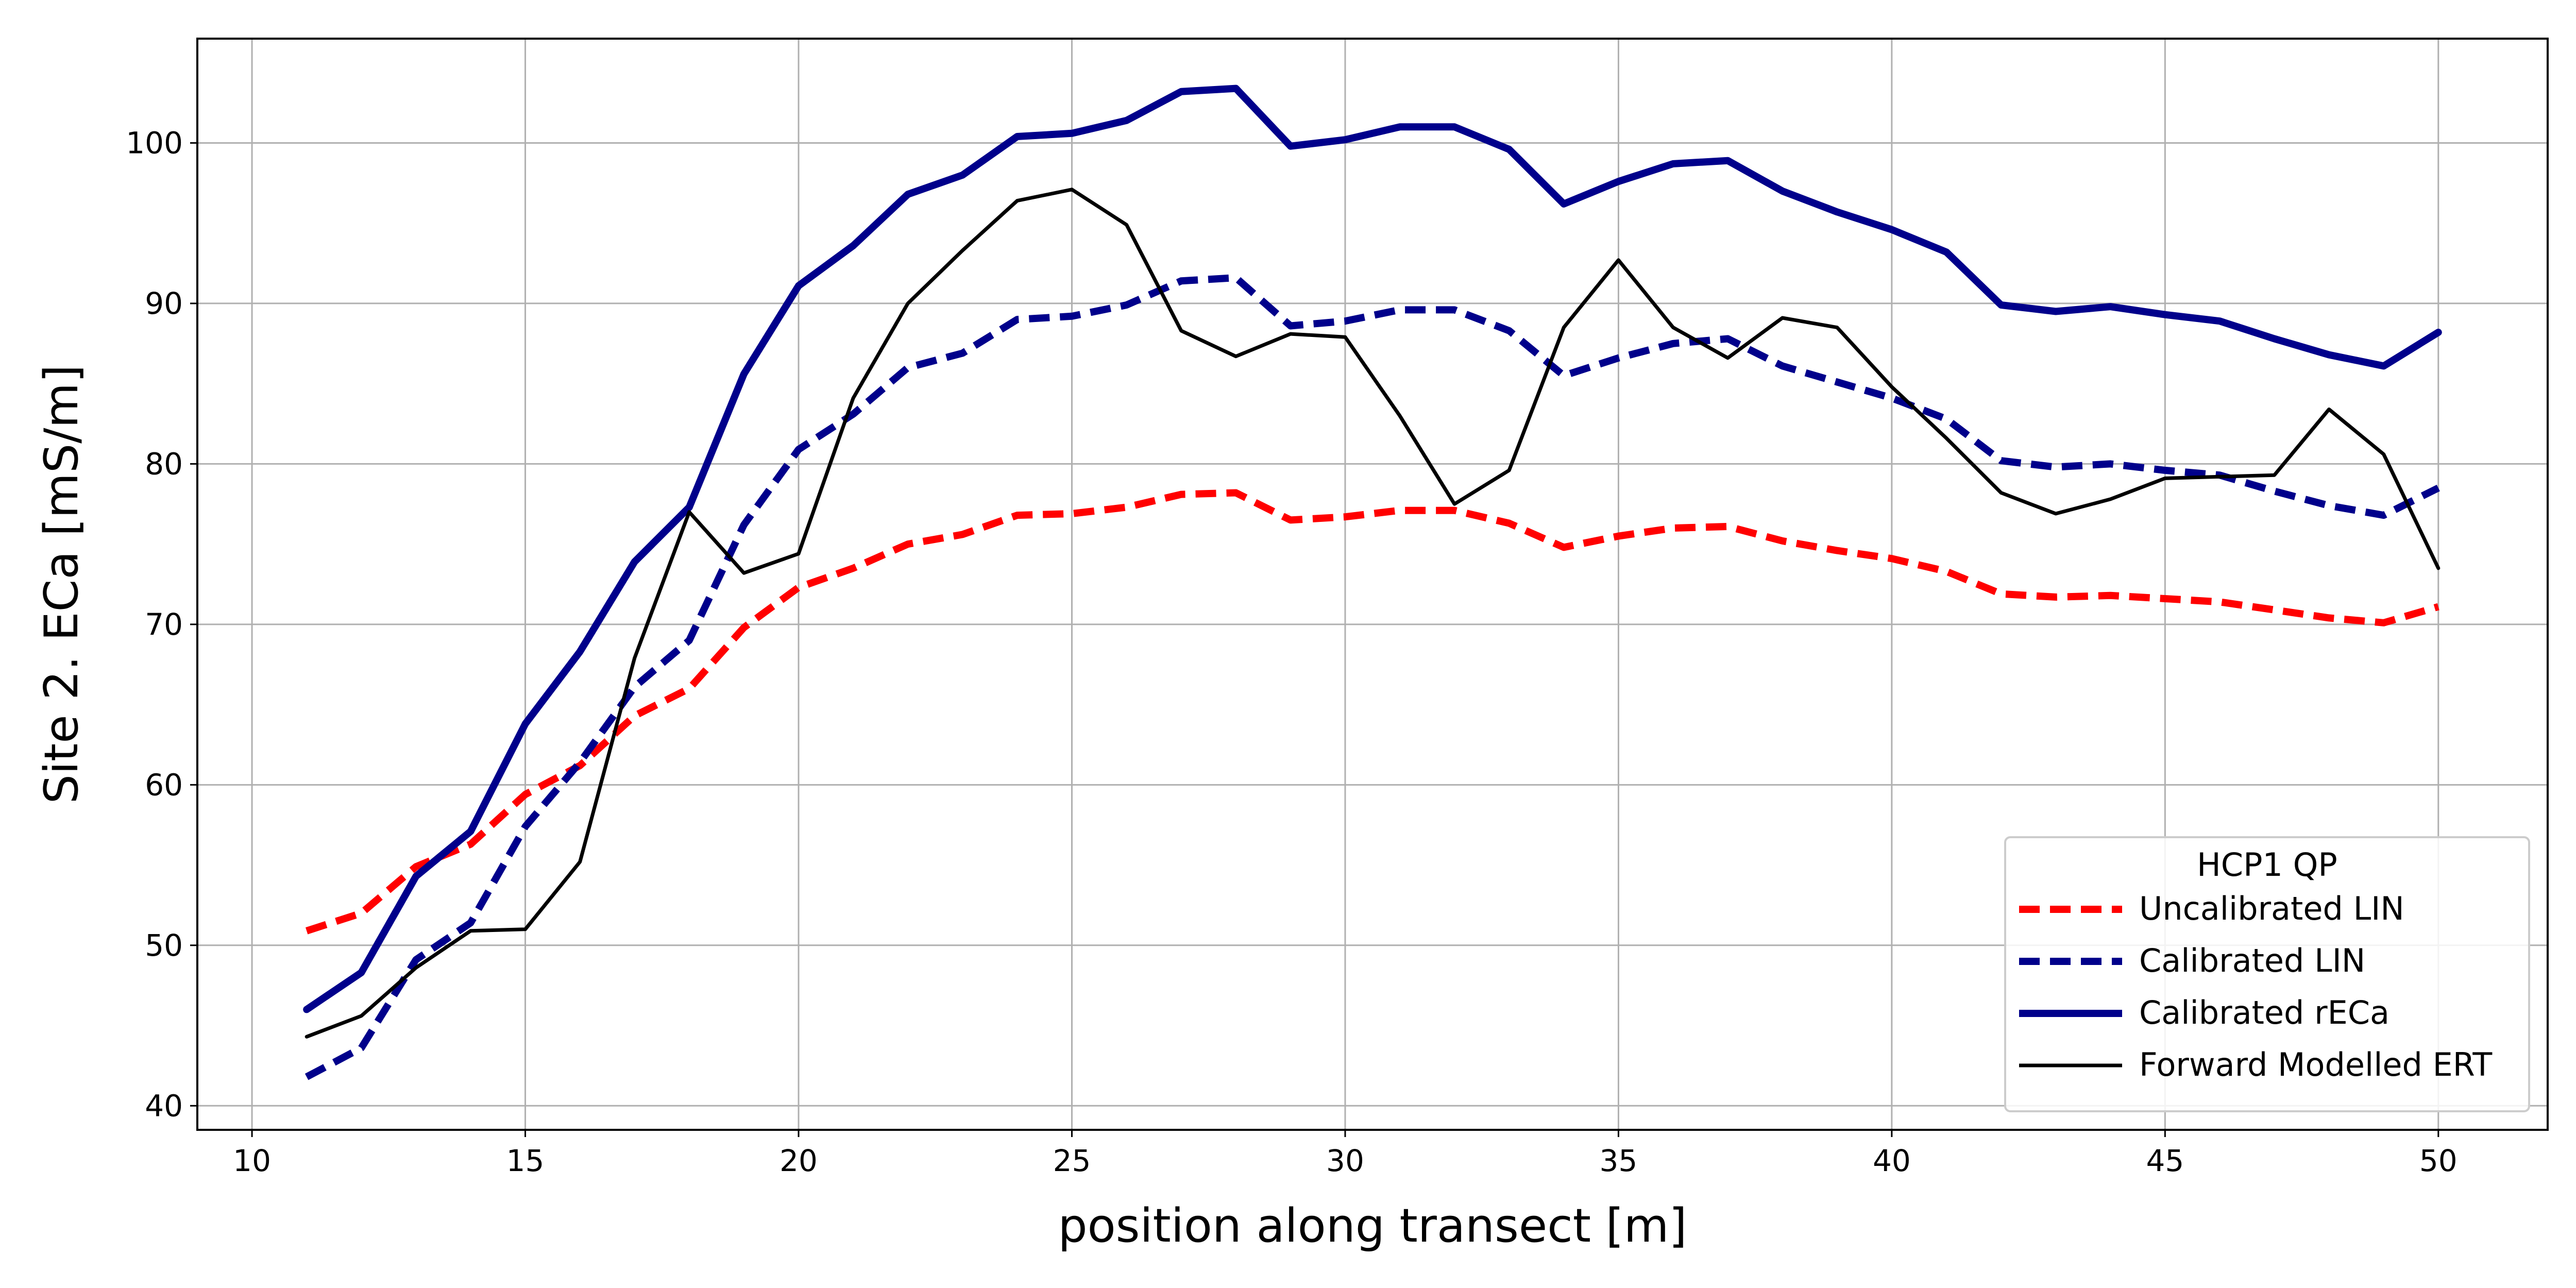  Describe the element at coordinates (2267, 865) in the screenshot. I see `legend-title: HCP1 QP` at that location.